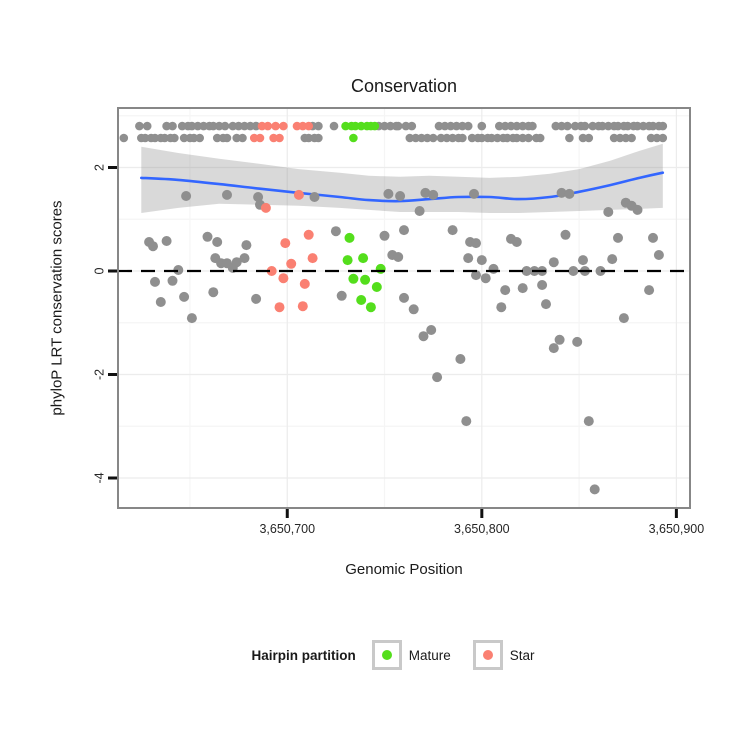 The height and width of the screenshot is (750, 750). Describe the element at coordinates (677, 529) in the screenshot. I see `x-tick-label: 3,650,900` at that location.